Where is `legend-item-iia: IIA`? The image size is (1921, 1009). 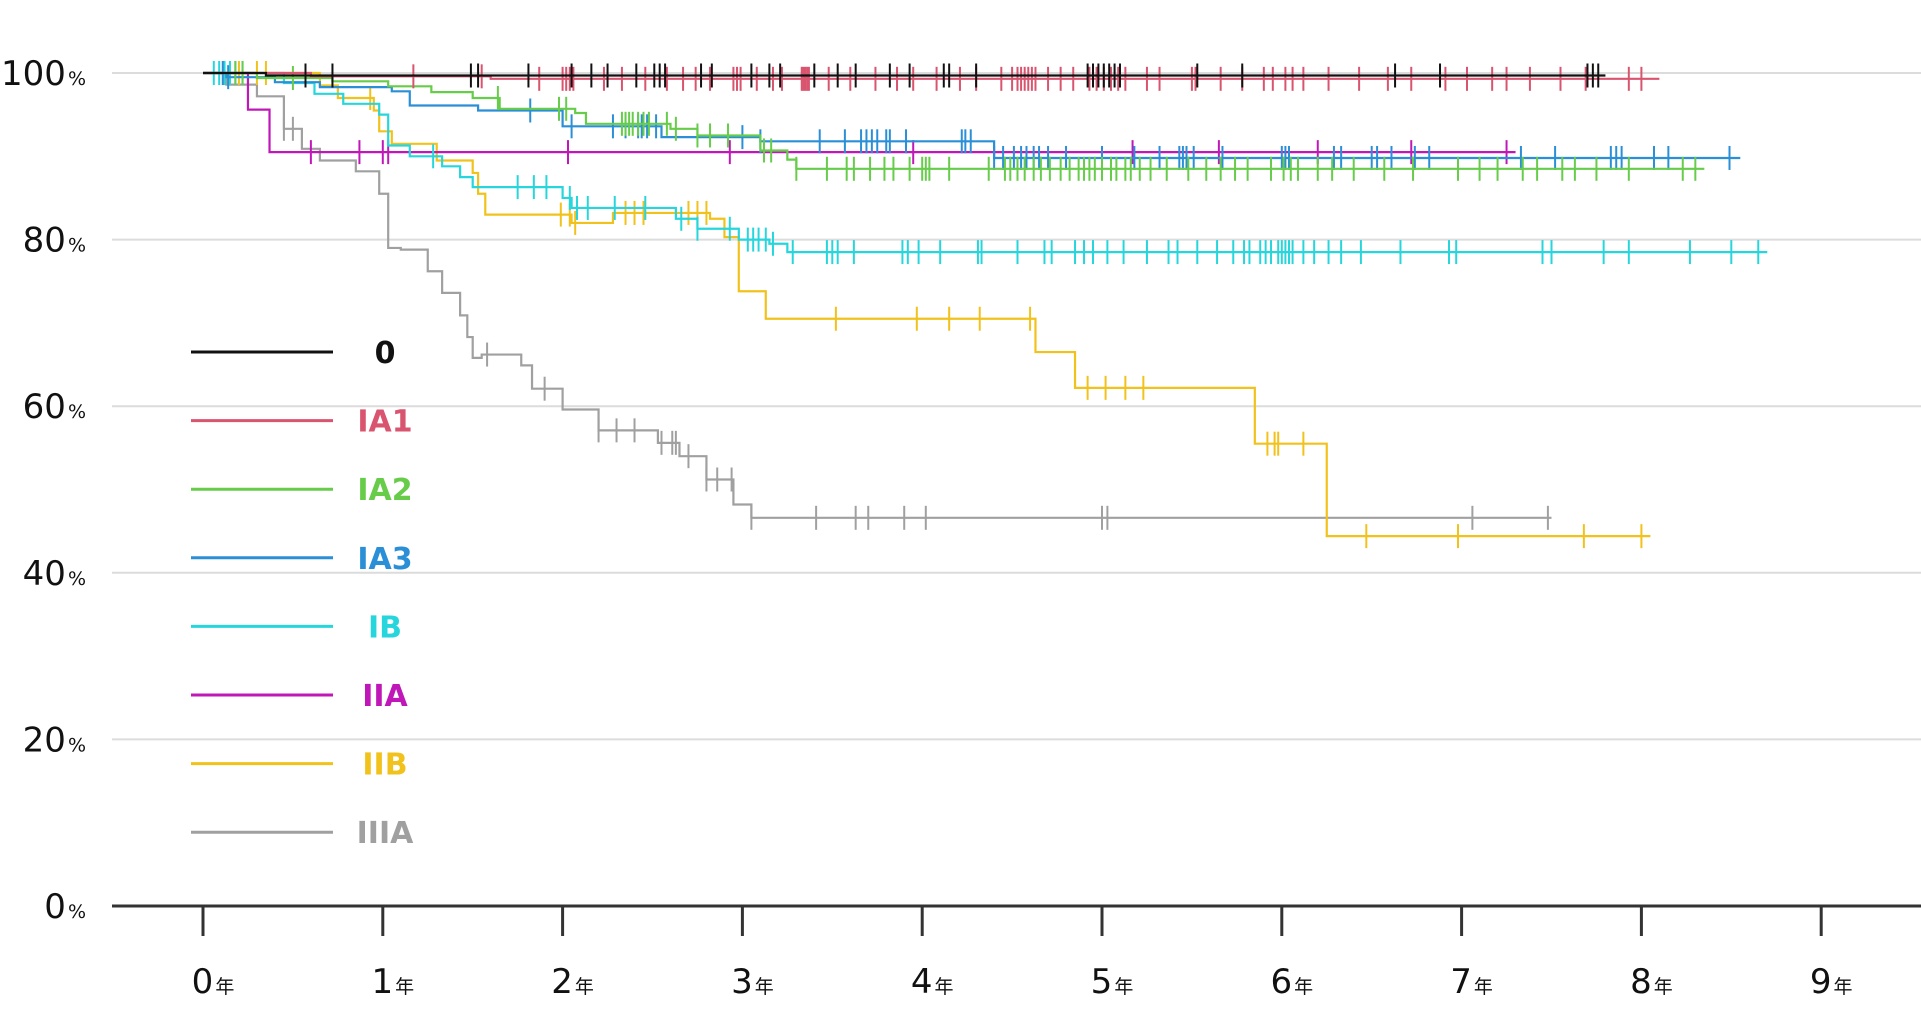 legend-item-iia: IIA is located at coordinates (300, 696).